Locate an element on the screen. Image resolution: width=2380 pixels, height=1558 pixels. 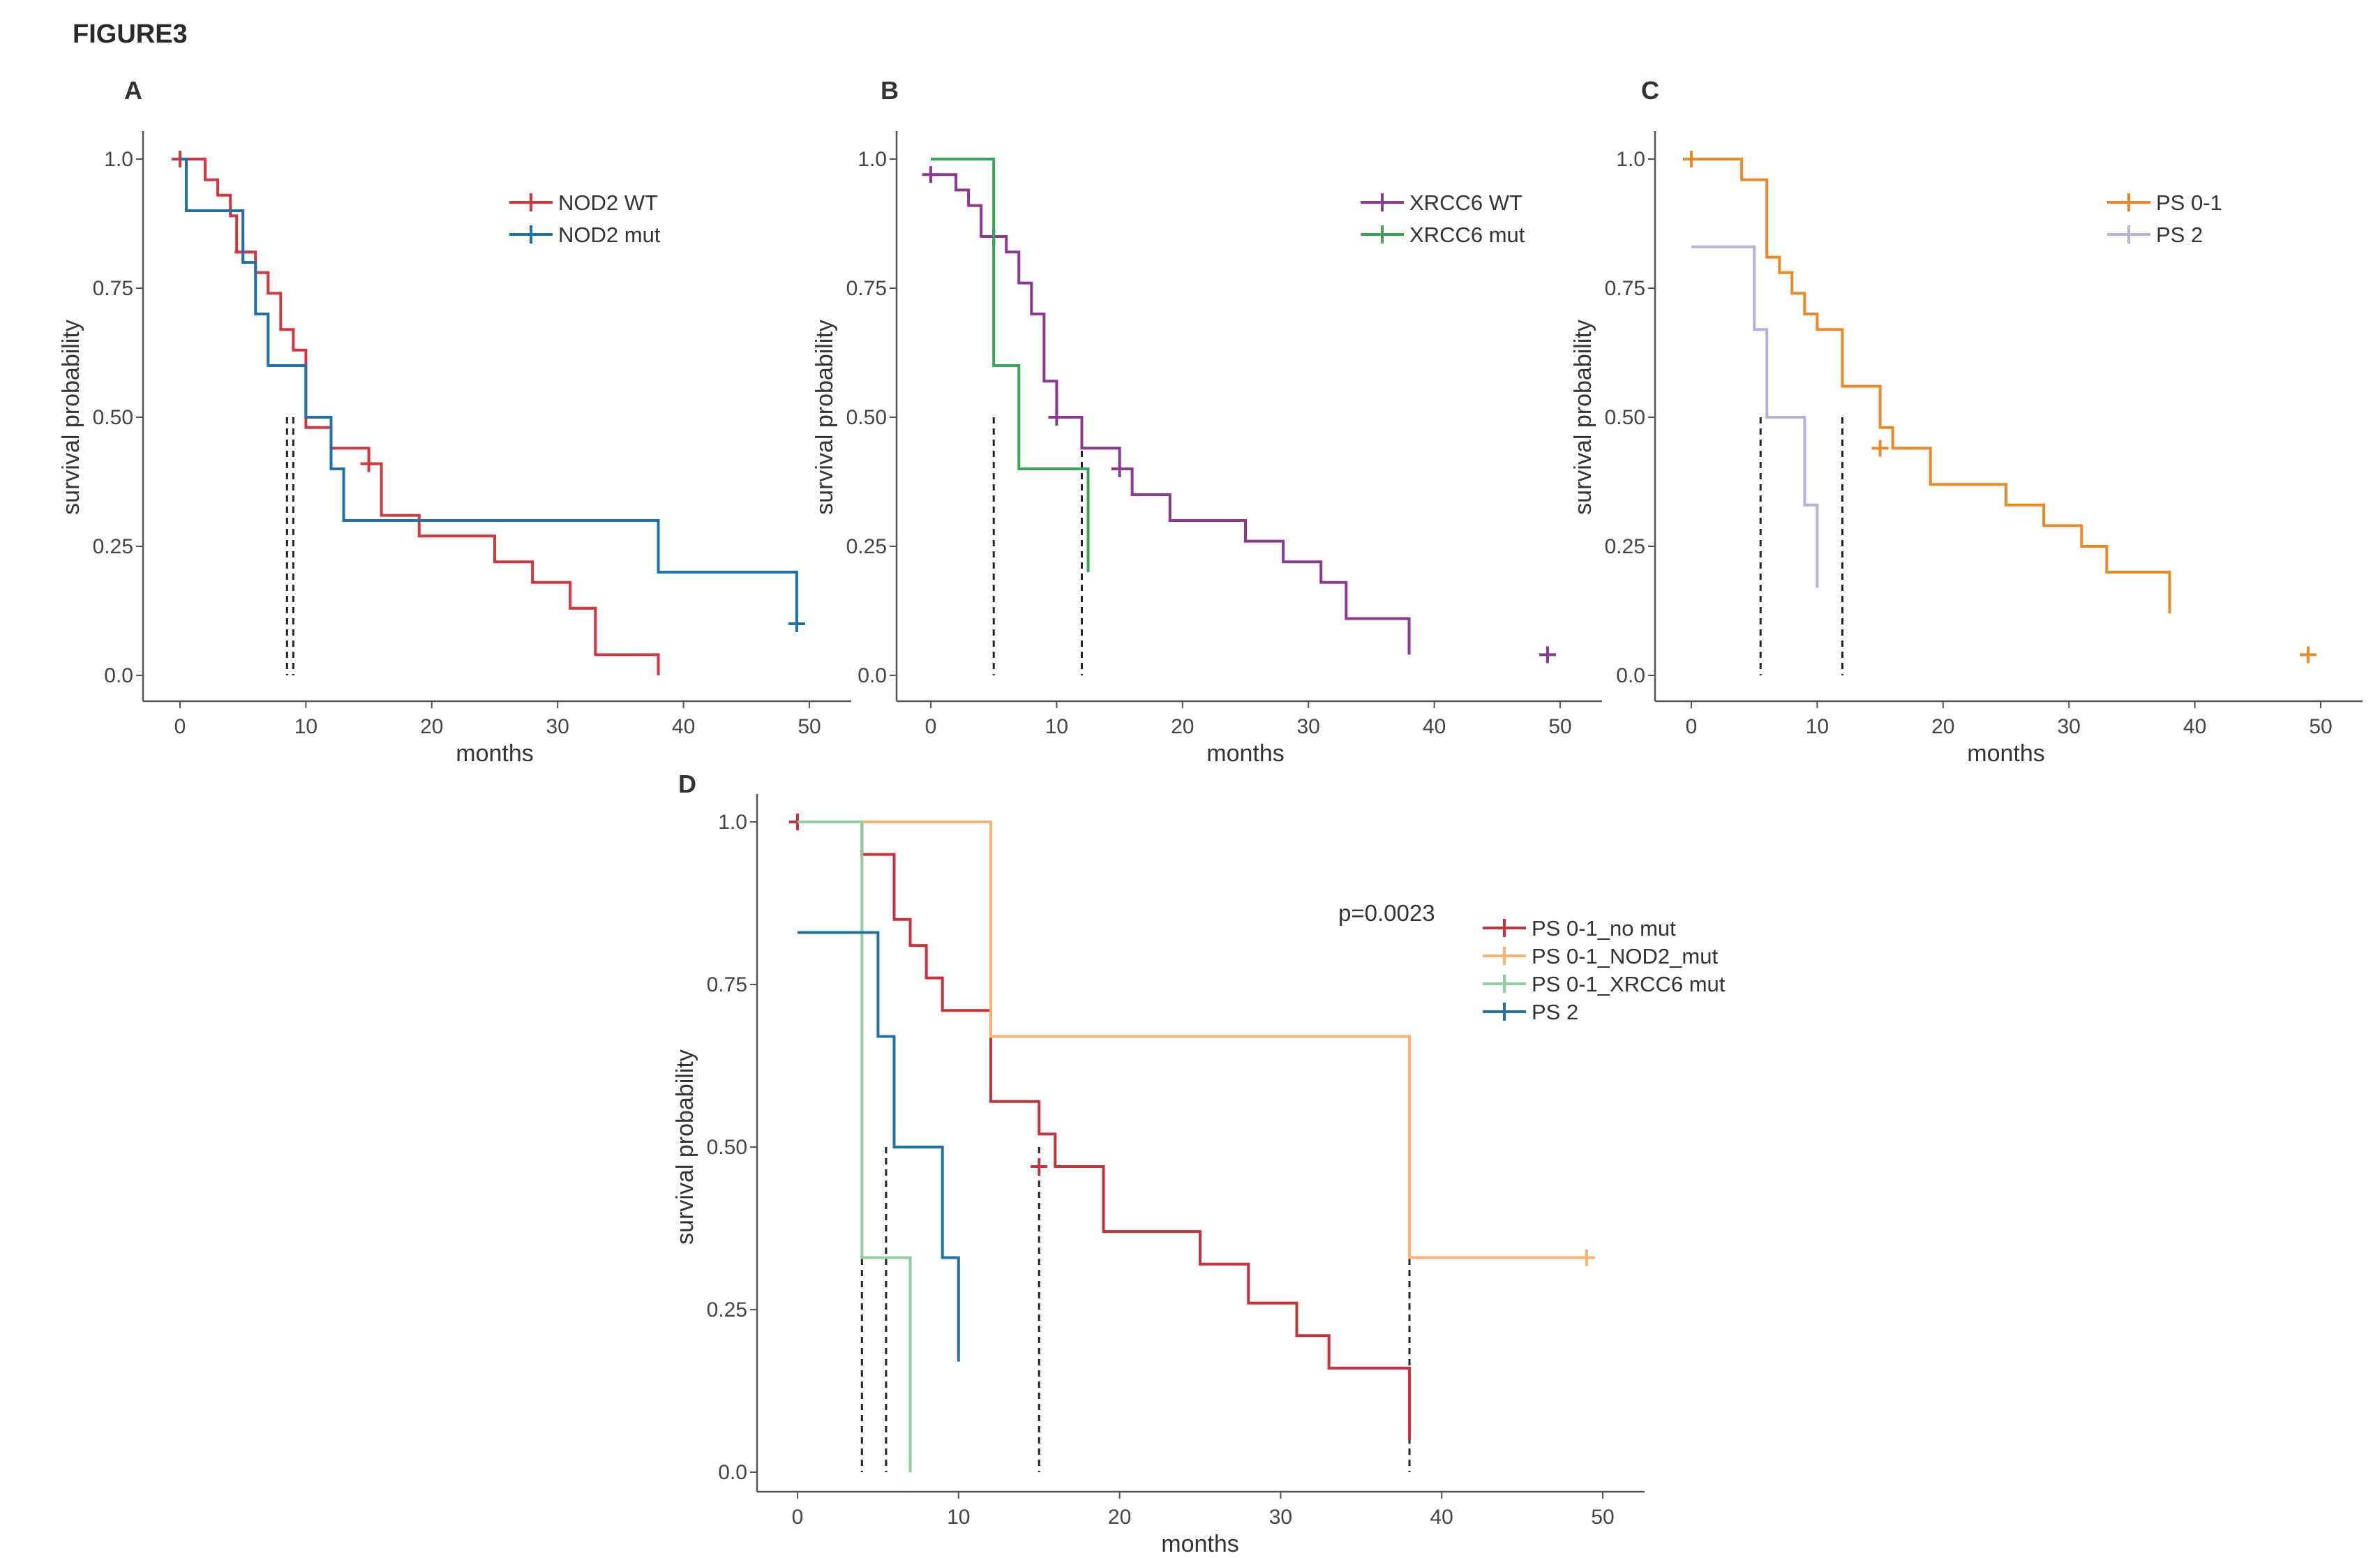
legend-label: NOD2 mut is located at coordinates (609, 235).